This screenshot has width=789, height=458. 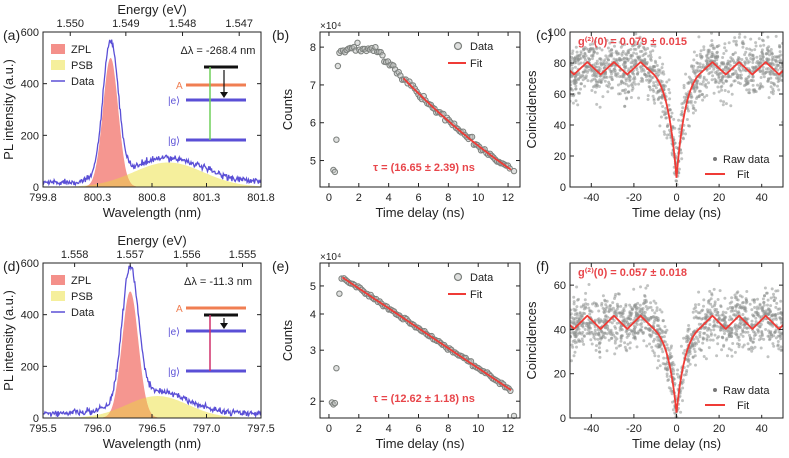 What do you see at coordinates (531, 109) in the screenshot?
I see `y-axis-label: Coincidences` at bounding box center [531, 109].